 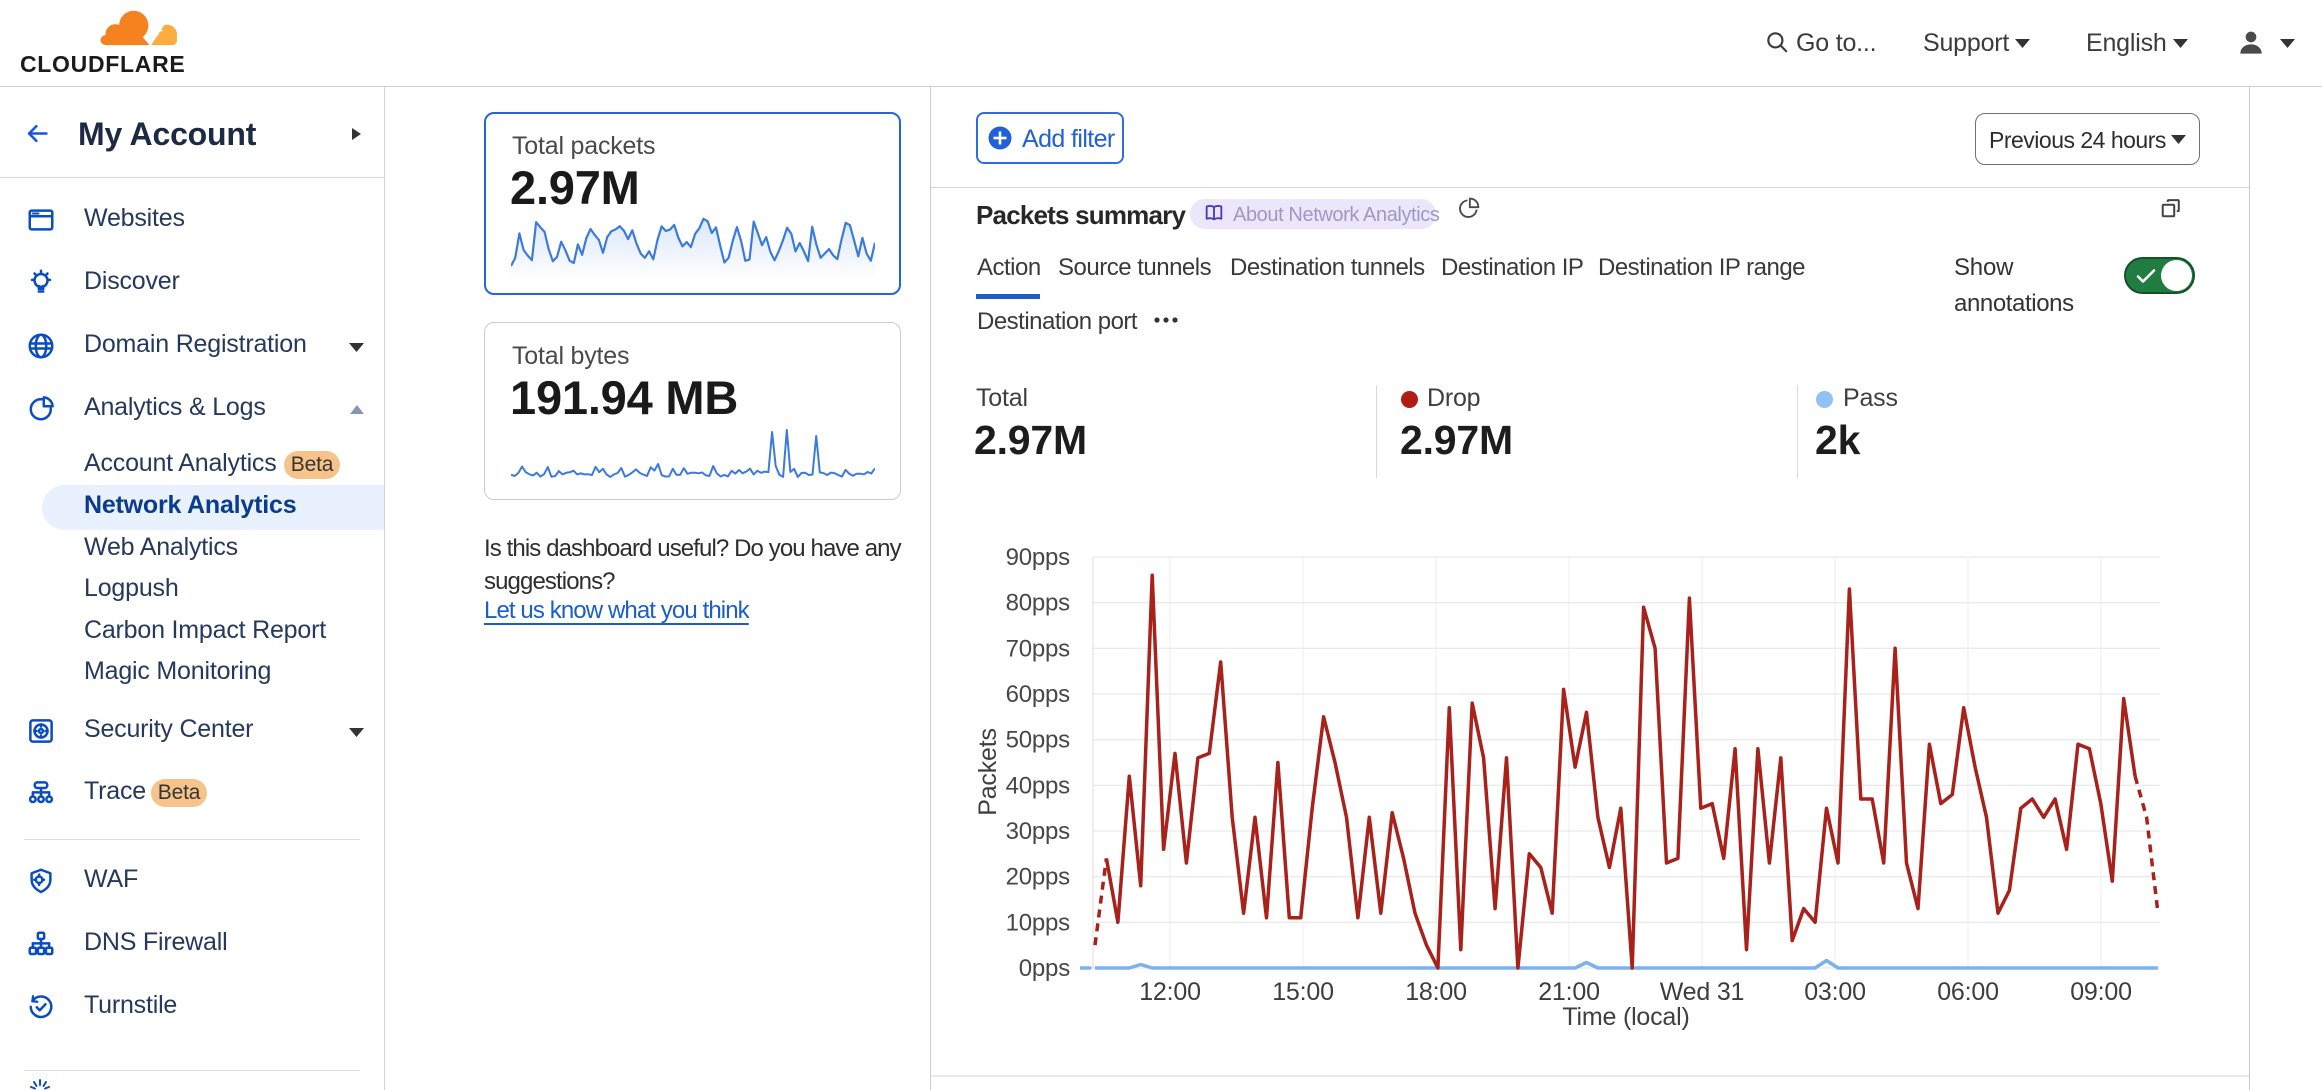 What do you see at coordinates (1038, 831) in the screenshot?
I see `svg-text: 30pps` at bounding box center [1038, 831].